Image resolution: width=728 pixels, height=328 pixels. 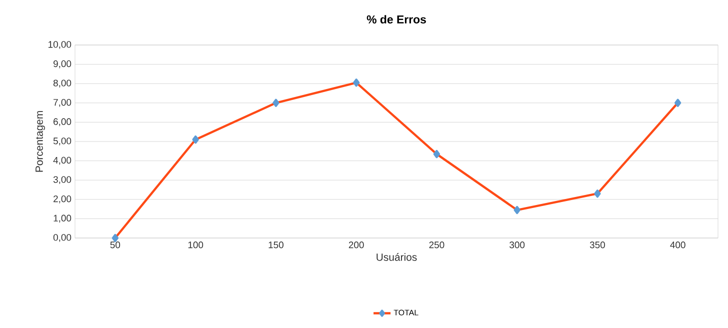 What do you see at coordinates (276, 245) in the screenshot?
I see `x-tick-label: 150` at bounding box center [276, 245].